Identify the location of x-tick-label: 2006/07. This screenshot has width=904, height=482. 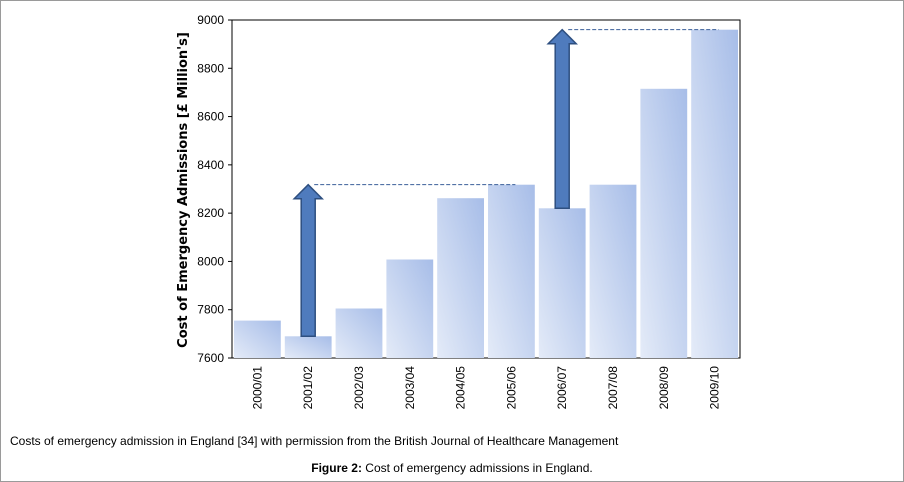
(562, 388).